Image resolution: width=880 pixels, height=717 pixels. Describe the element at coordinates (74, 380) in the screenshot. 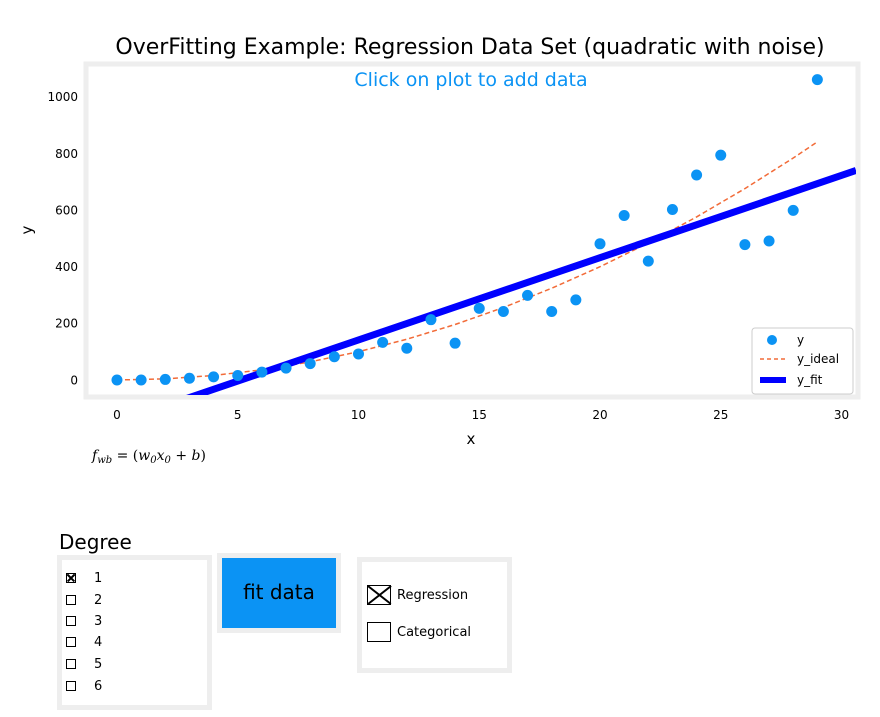

I see `y-tick-label: 0` at that location.